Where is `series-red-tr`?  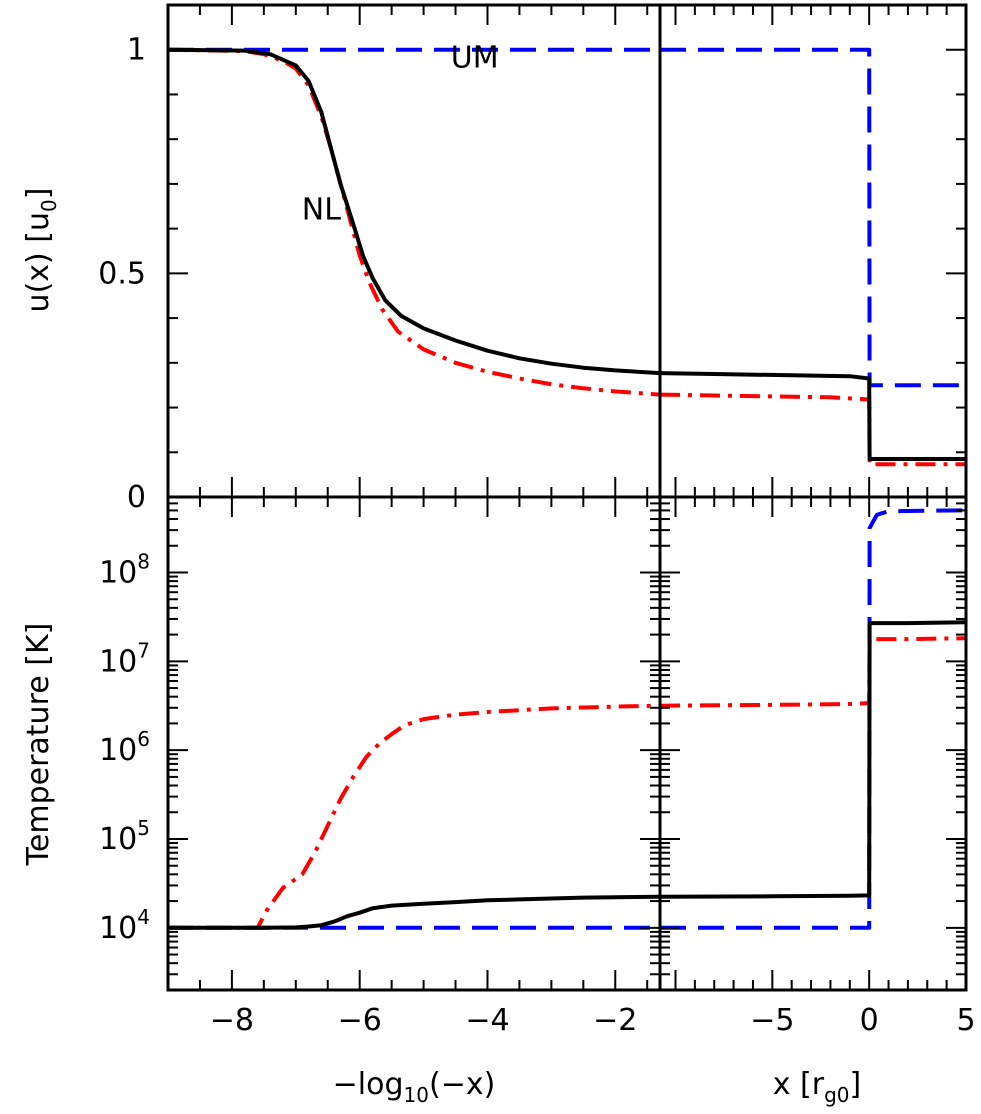
series-red-tr is located at coordinates (813, 429).